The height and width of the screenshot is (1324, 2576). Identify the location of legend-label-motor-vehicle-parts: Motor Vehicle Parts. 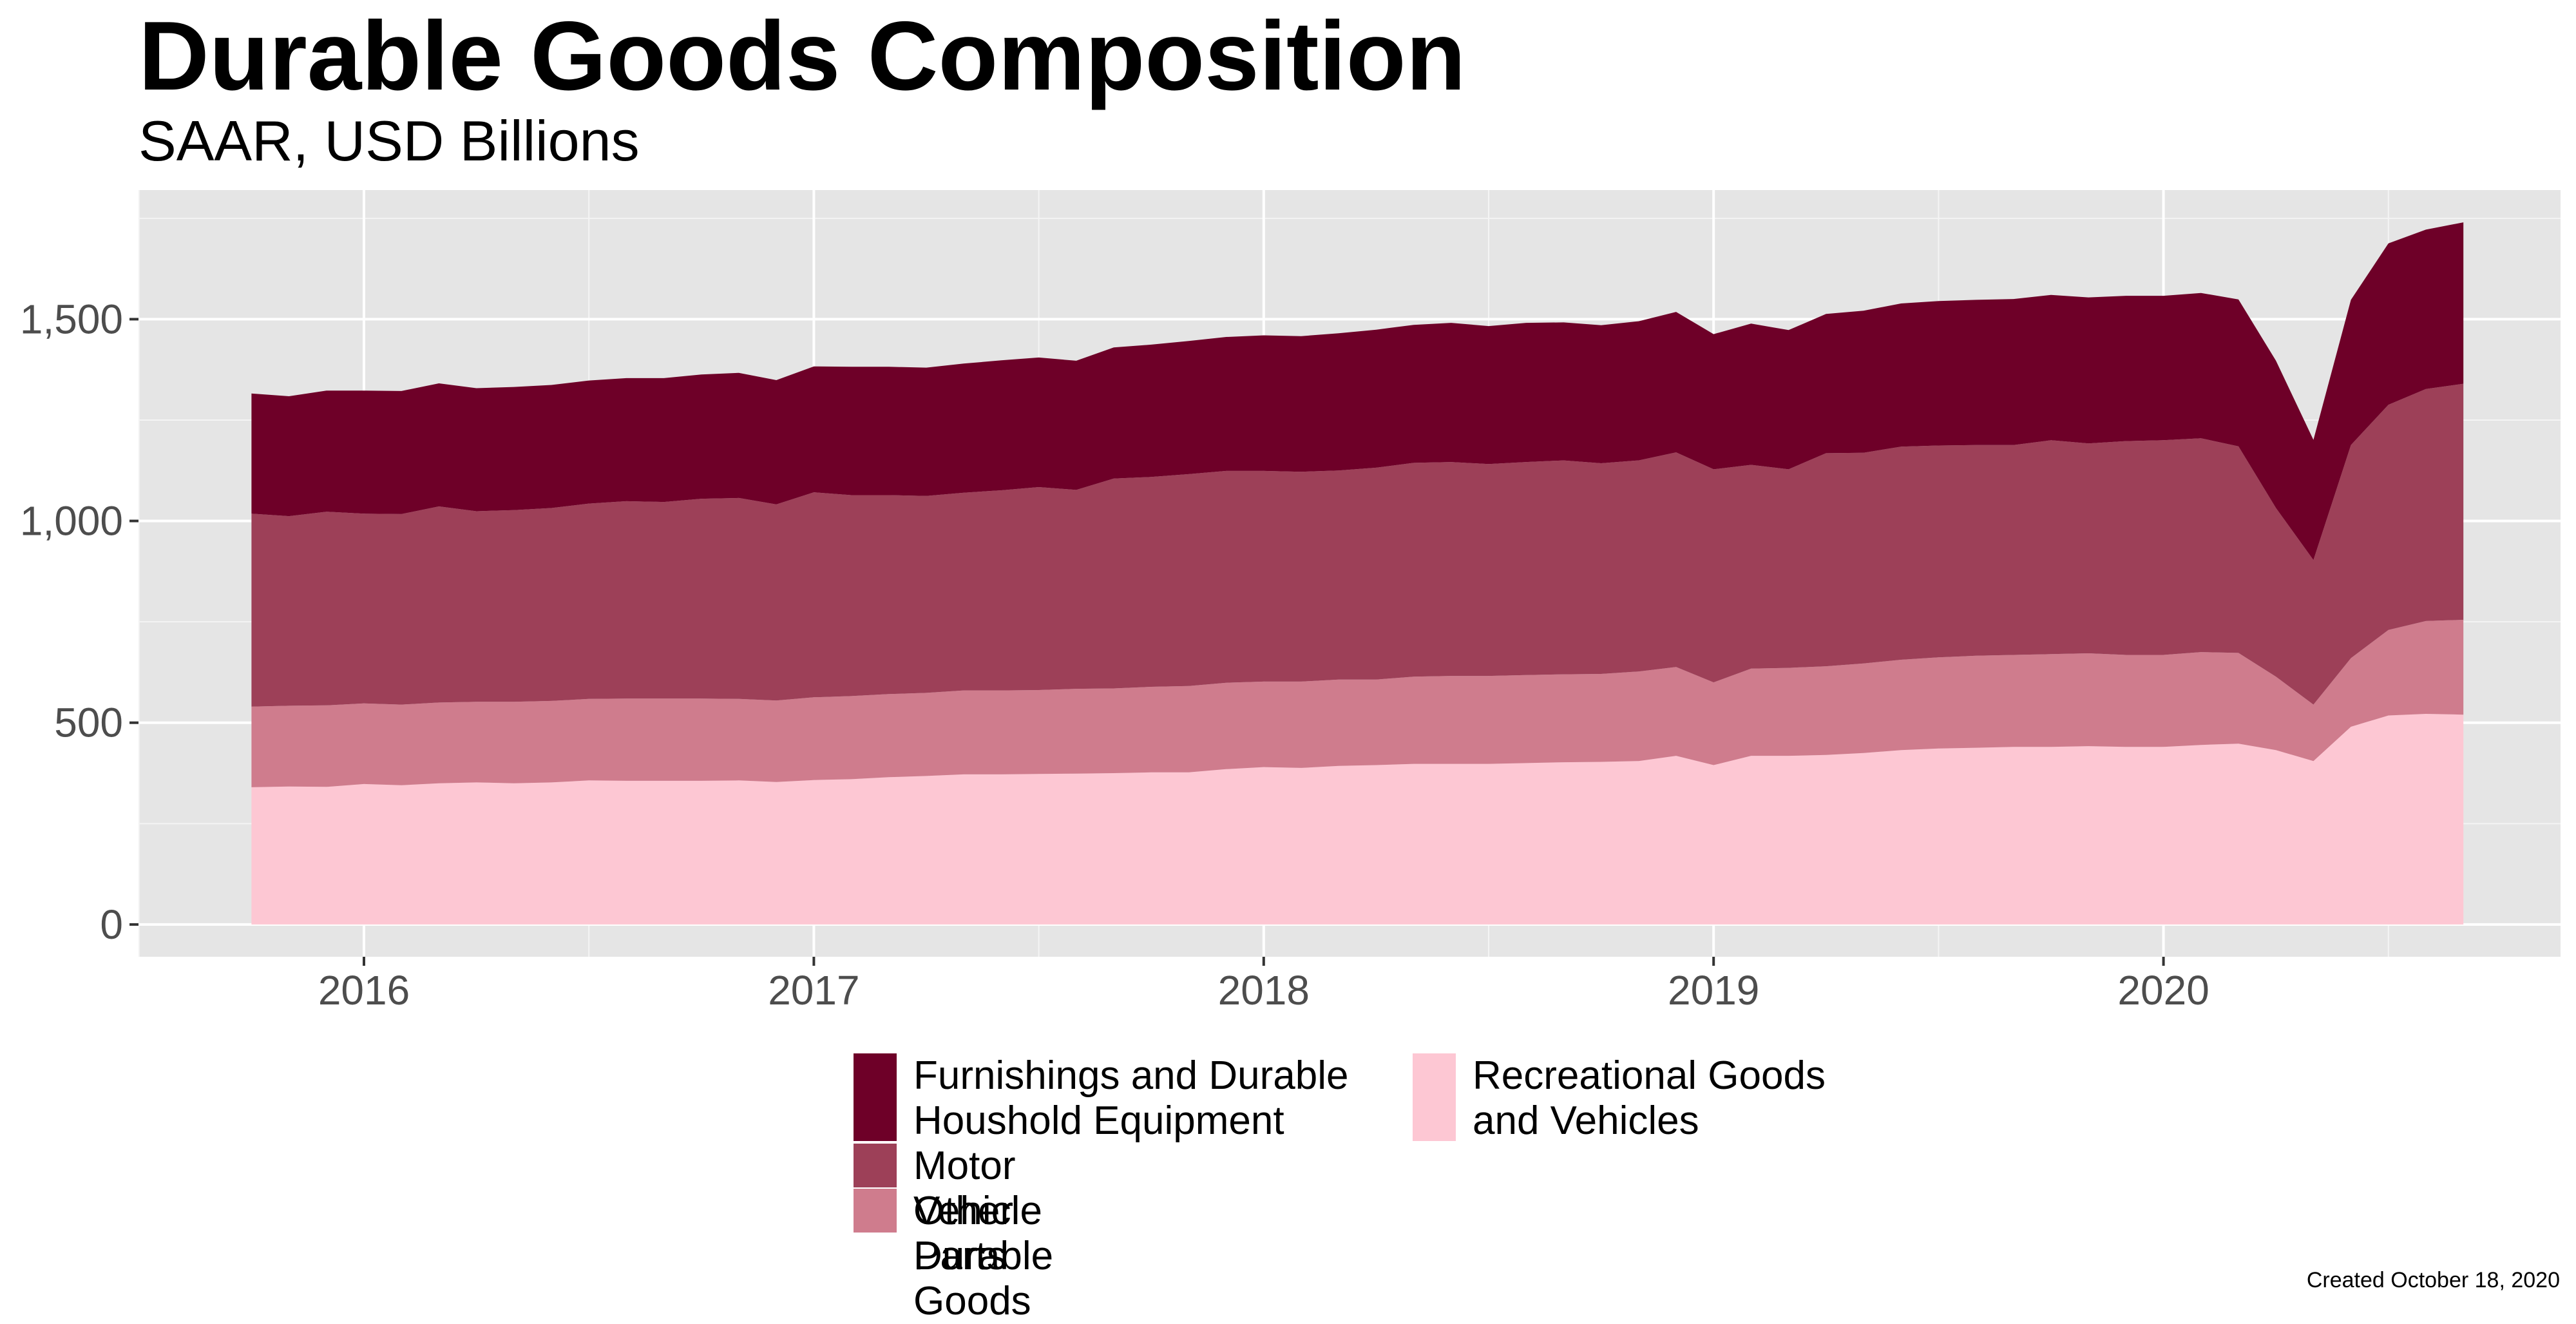
(977, 1211).